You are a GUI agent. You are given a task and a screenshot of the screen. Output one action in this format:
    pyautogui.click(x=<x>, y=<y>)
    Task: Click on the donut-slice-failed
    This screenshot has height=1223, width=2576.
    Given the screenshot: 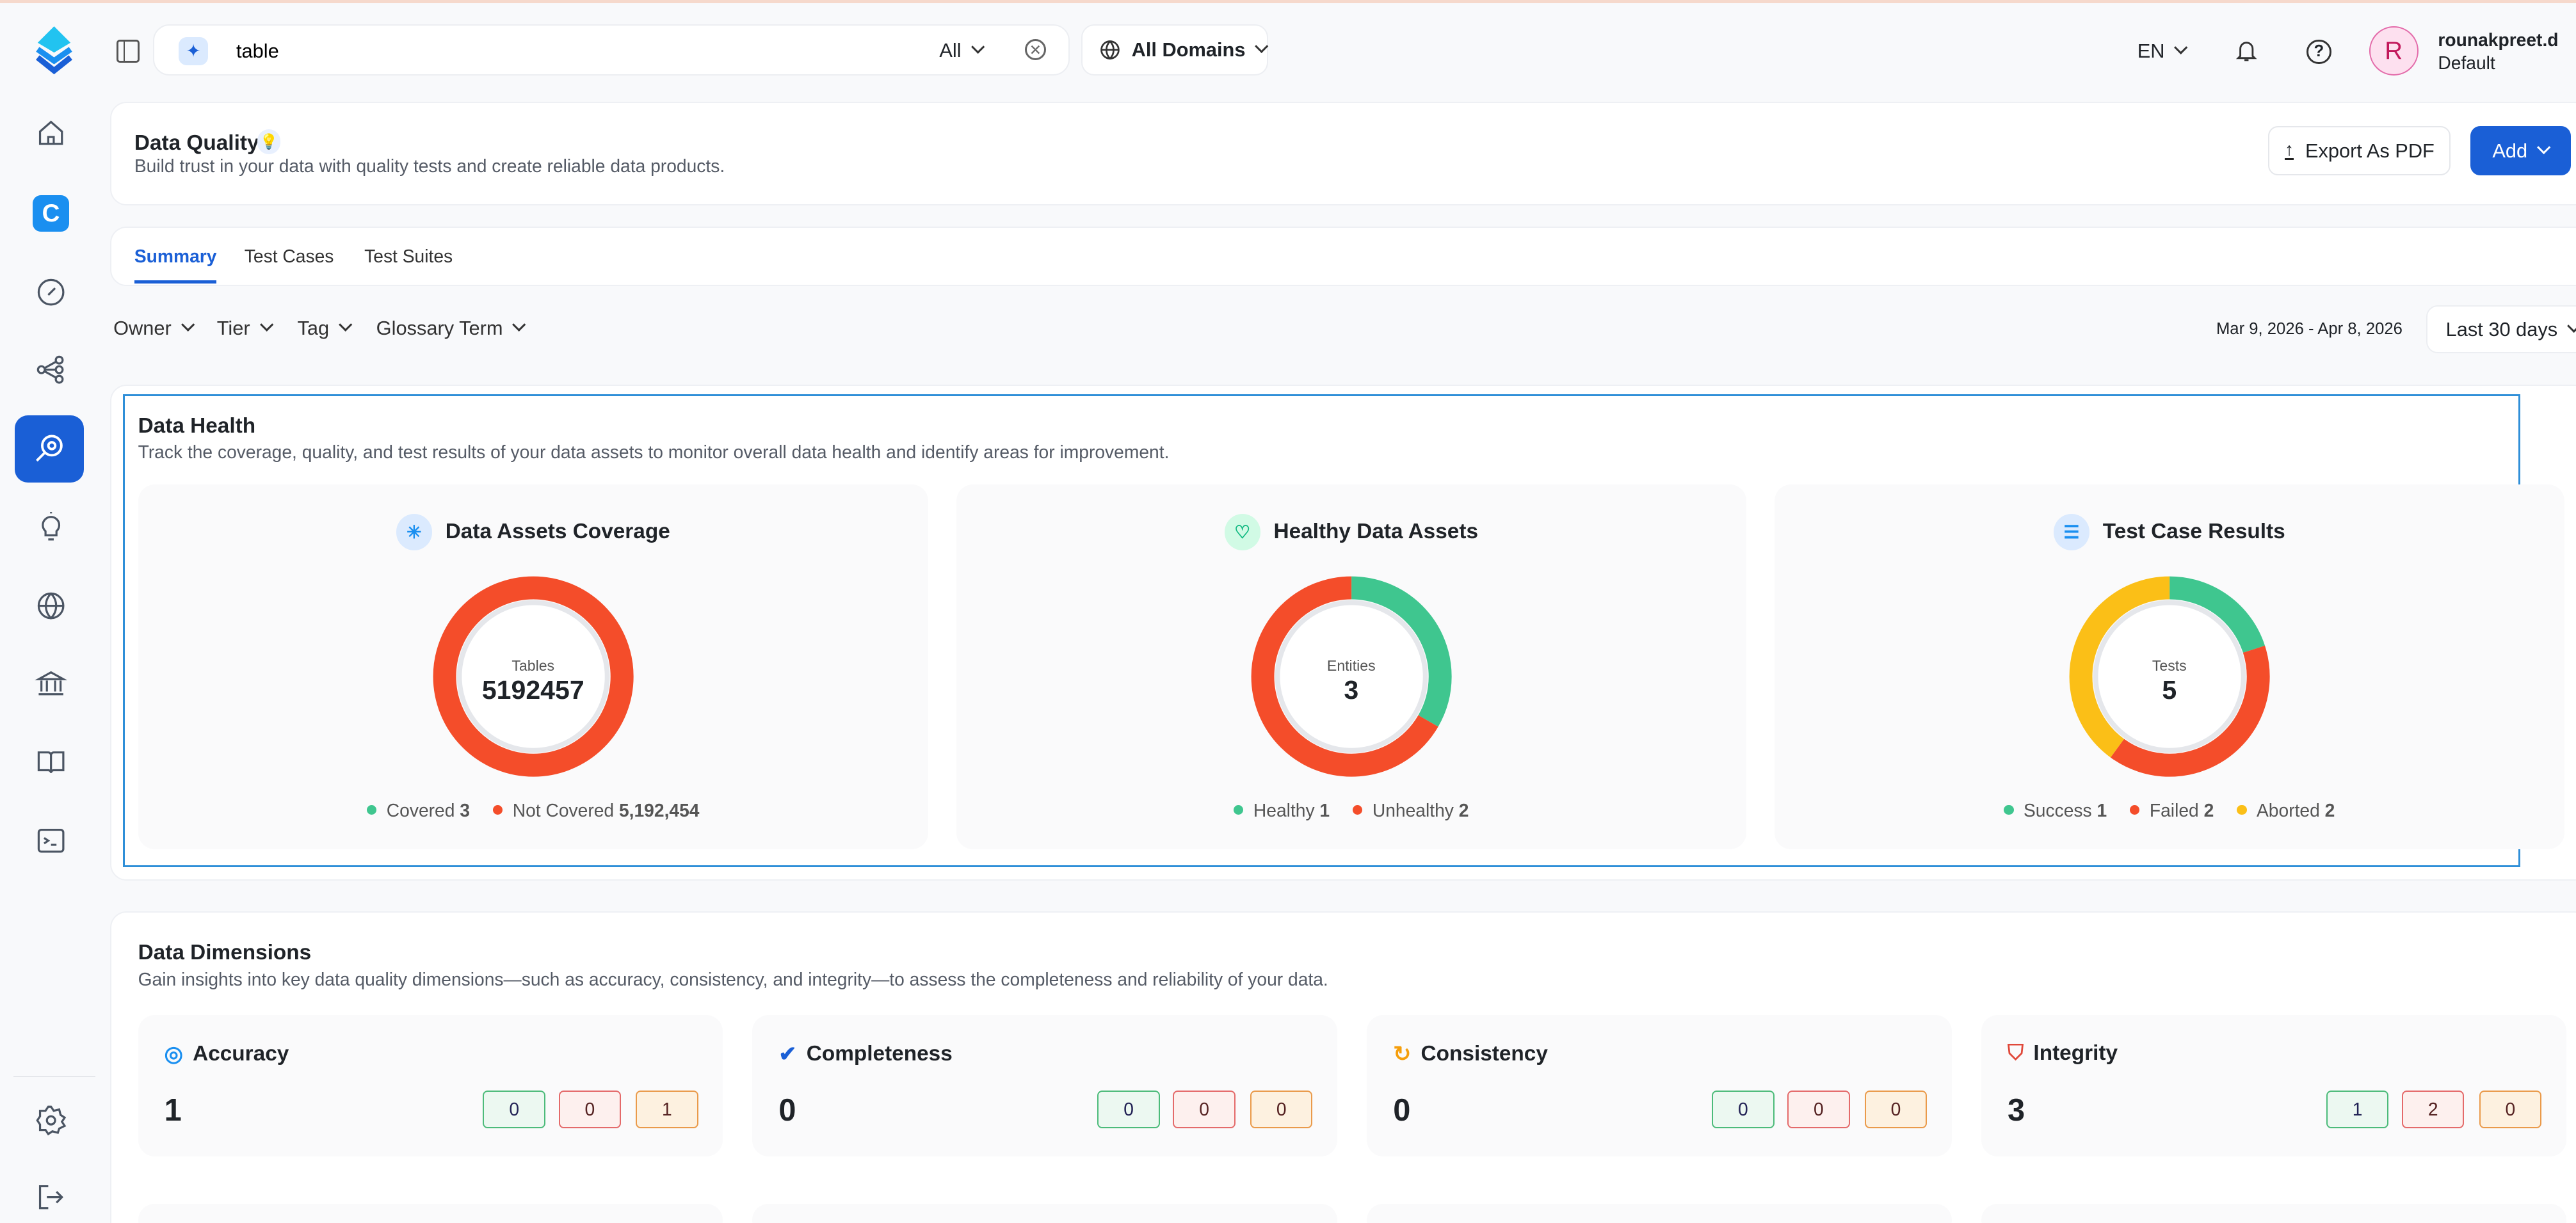 What is the action you would take?
    pyautogui.click(x=2169, y=677)
    